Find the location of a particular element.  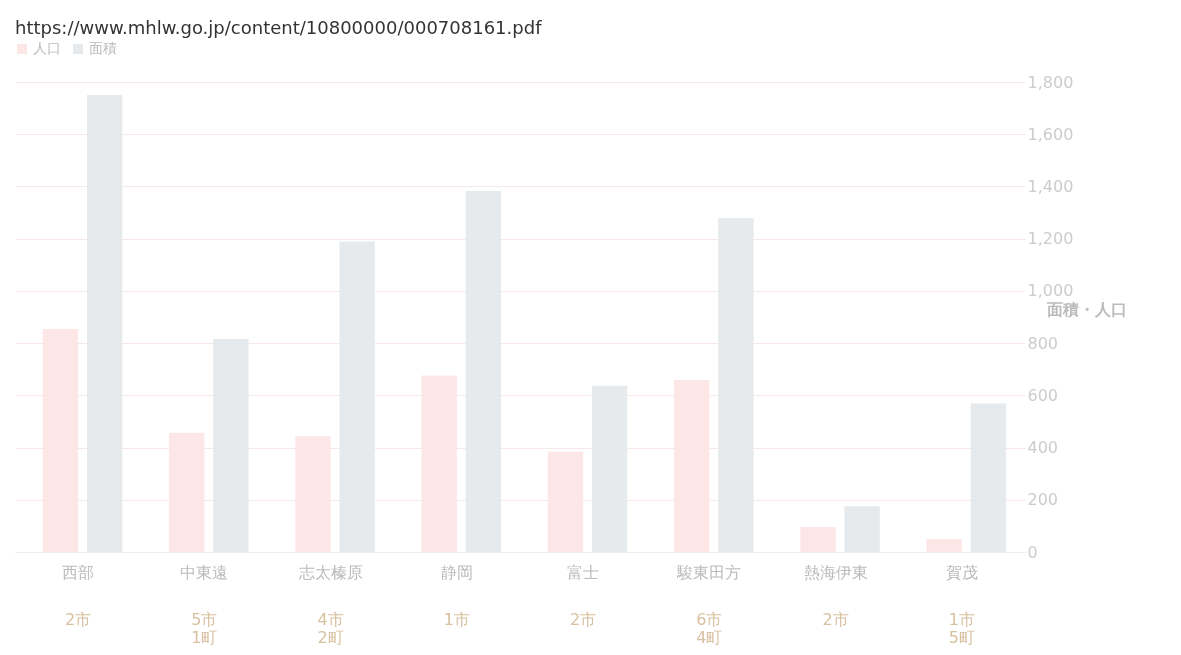

x-tick-label: 中東遠 is located at coordinates (204, 572).